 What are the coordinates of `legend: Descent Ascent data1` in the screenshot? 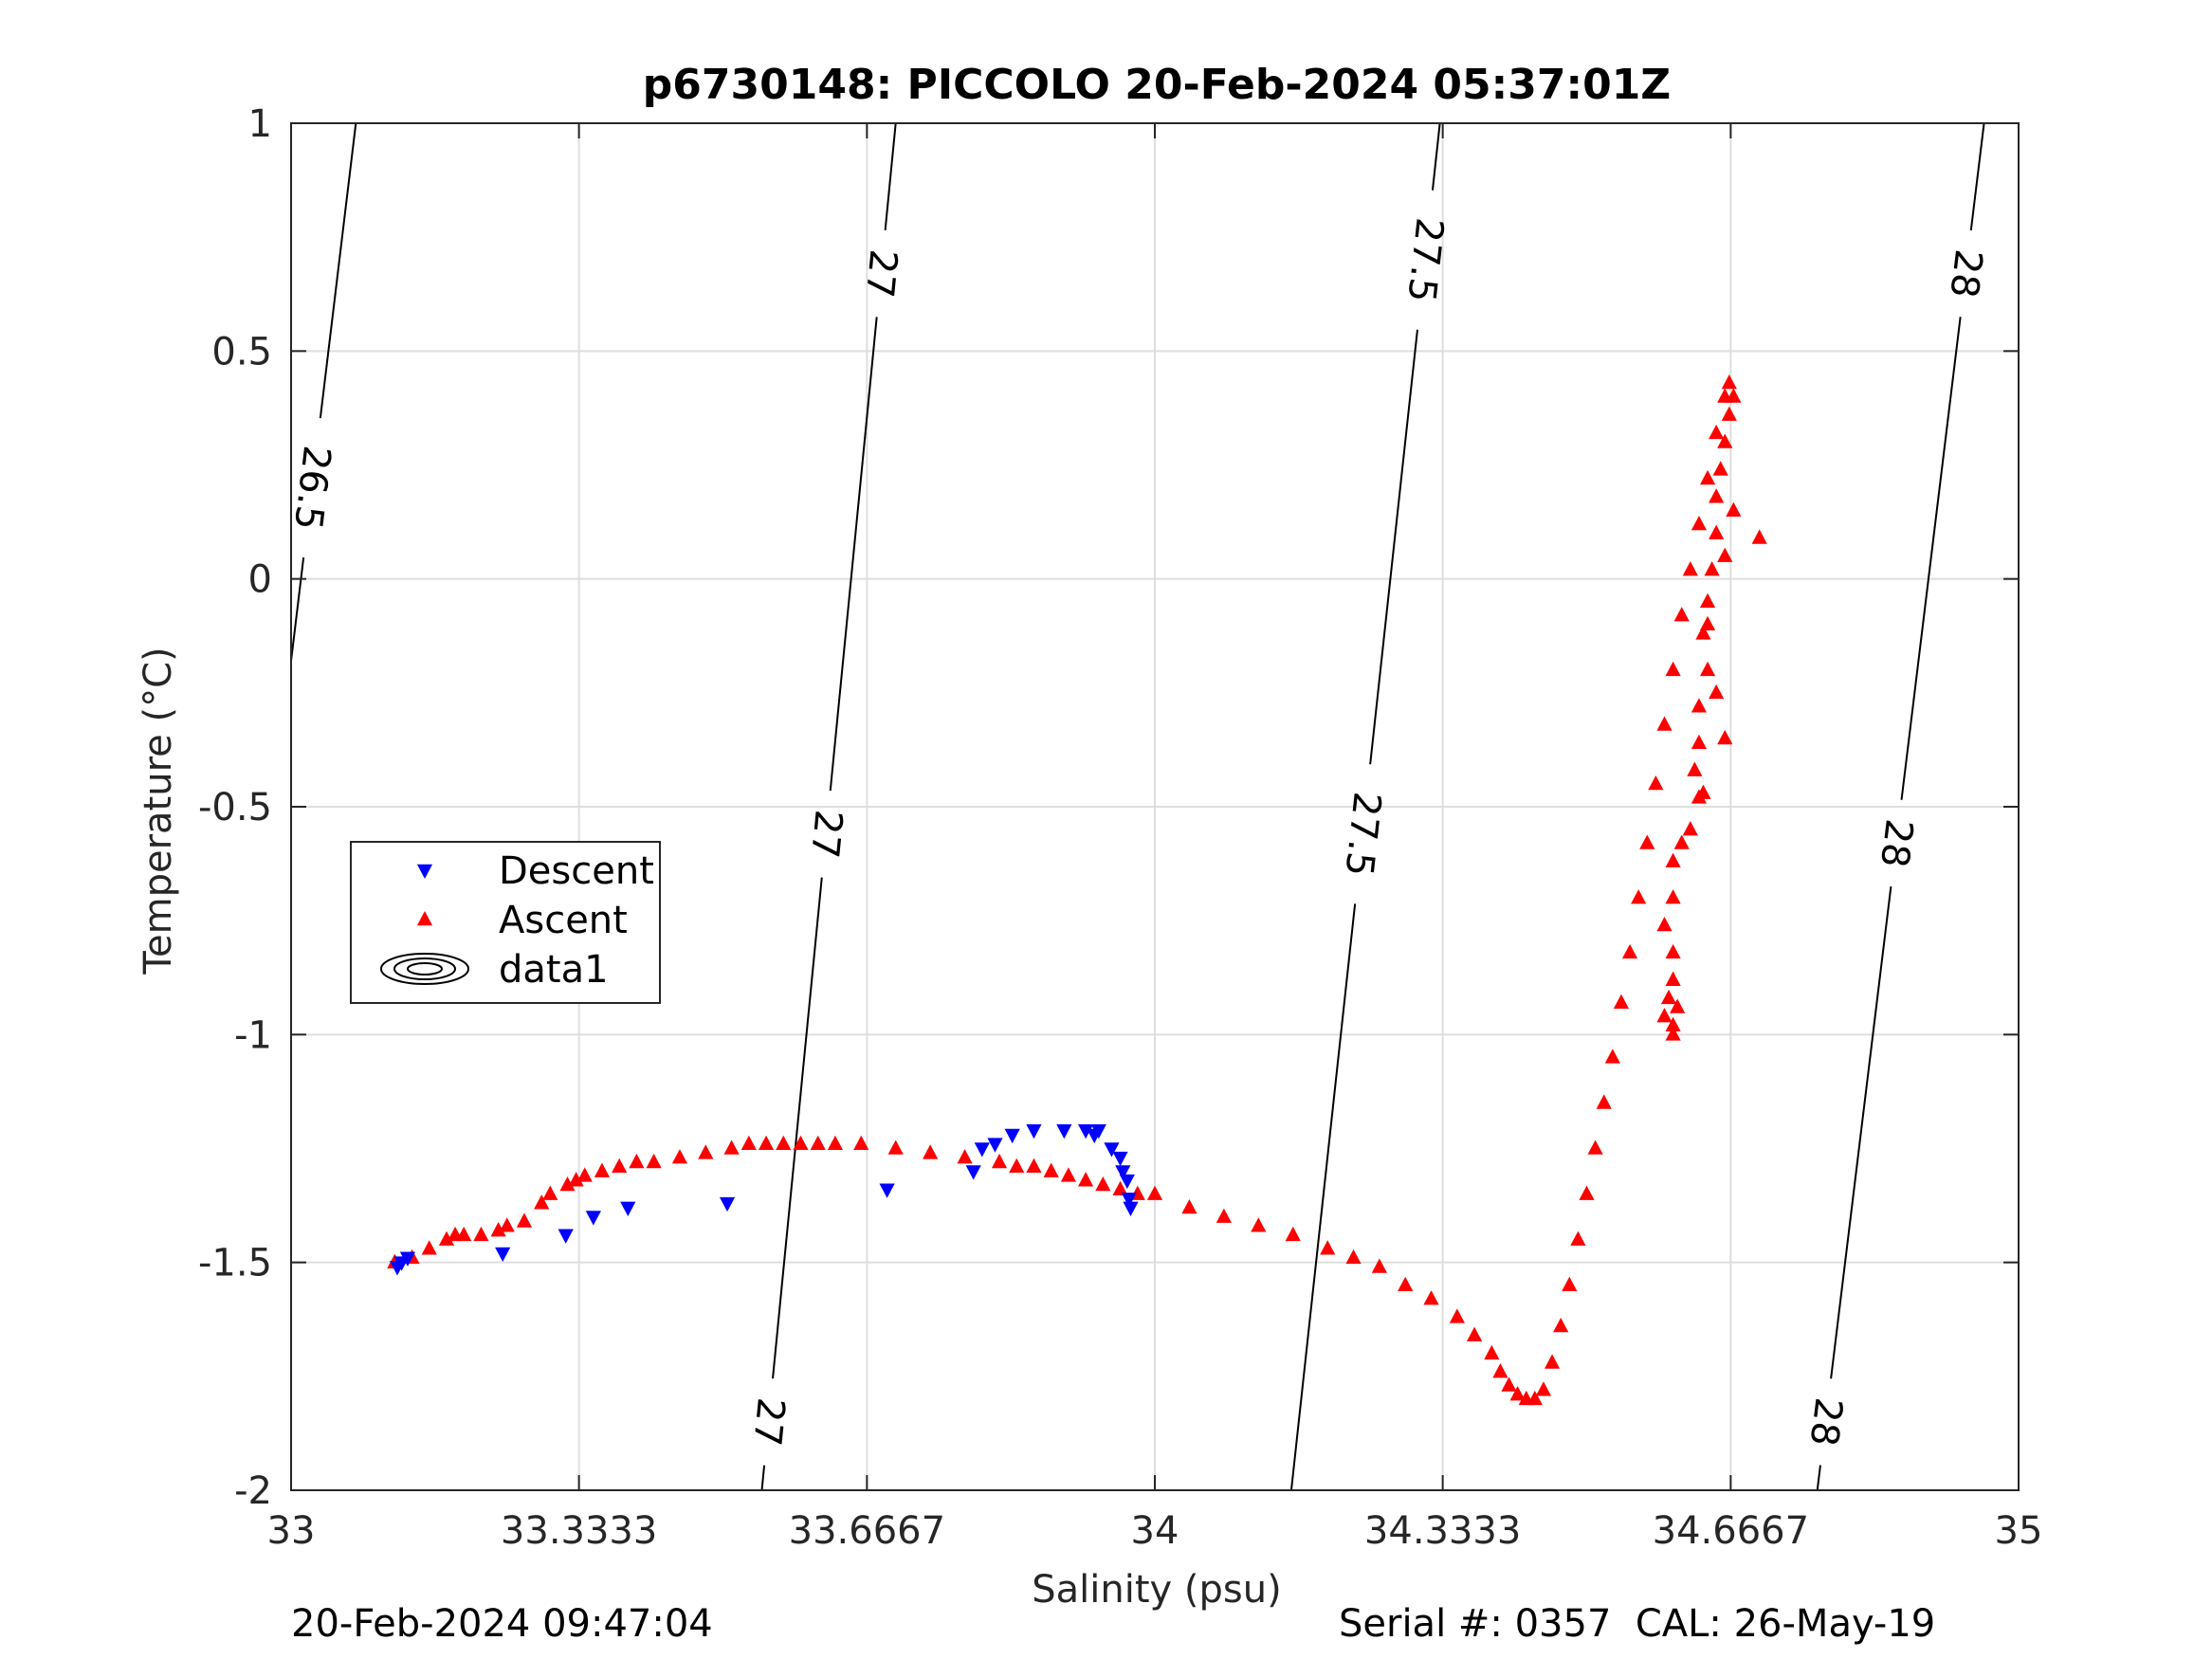 It's located at (505, 922).